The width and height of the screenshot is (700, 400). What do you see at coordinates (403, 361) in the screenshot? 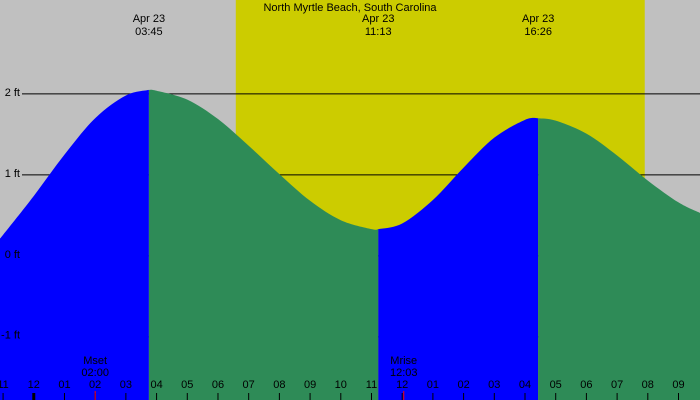
I see `moon-event: Mrise` at bounding box center [403, 361].